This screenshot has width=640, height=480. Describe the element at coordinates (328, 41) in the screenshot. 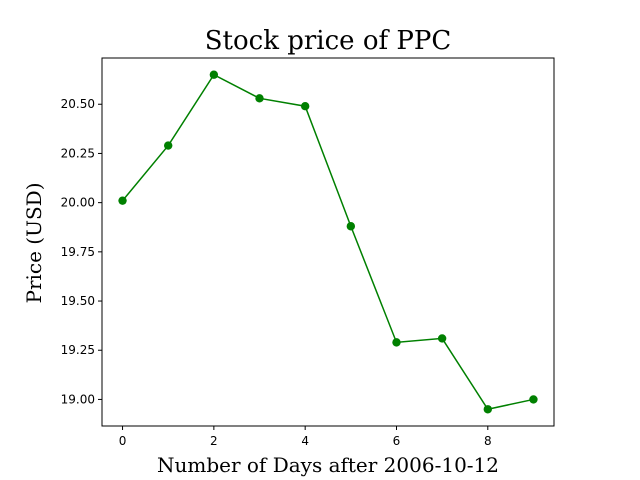

I see `chart-title: Stock price of PPC` at that location.